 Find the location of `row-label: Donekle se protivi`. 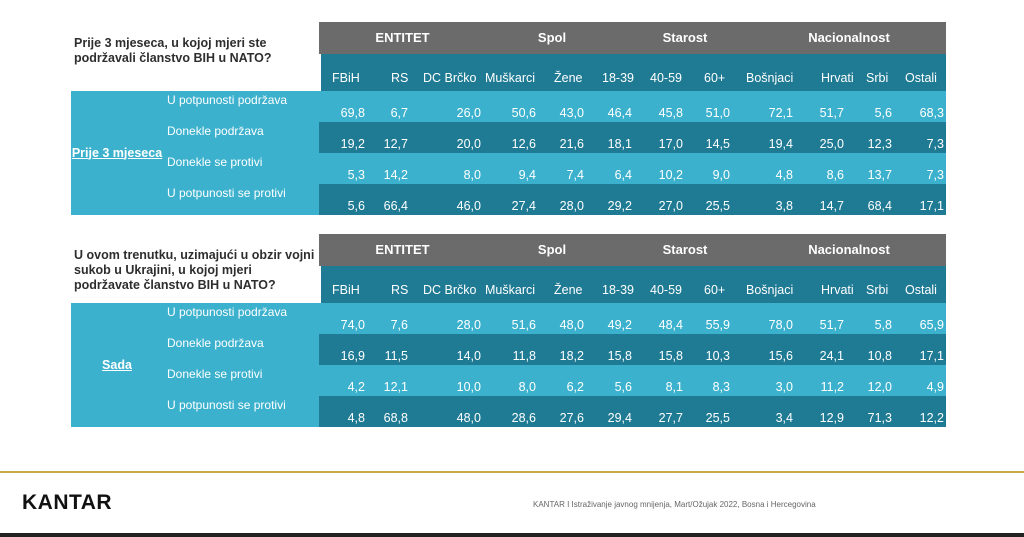

row-label: Donekle se protivi is located at coordinates (215, 374).